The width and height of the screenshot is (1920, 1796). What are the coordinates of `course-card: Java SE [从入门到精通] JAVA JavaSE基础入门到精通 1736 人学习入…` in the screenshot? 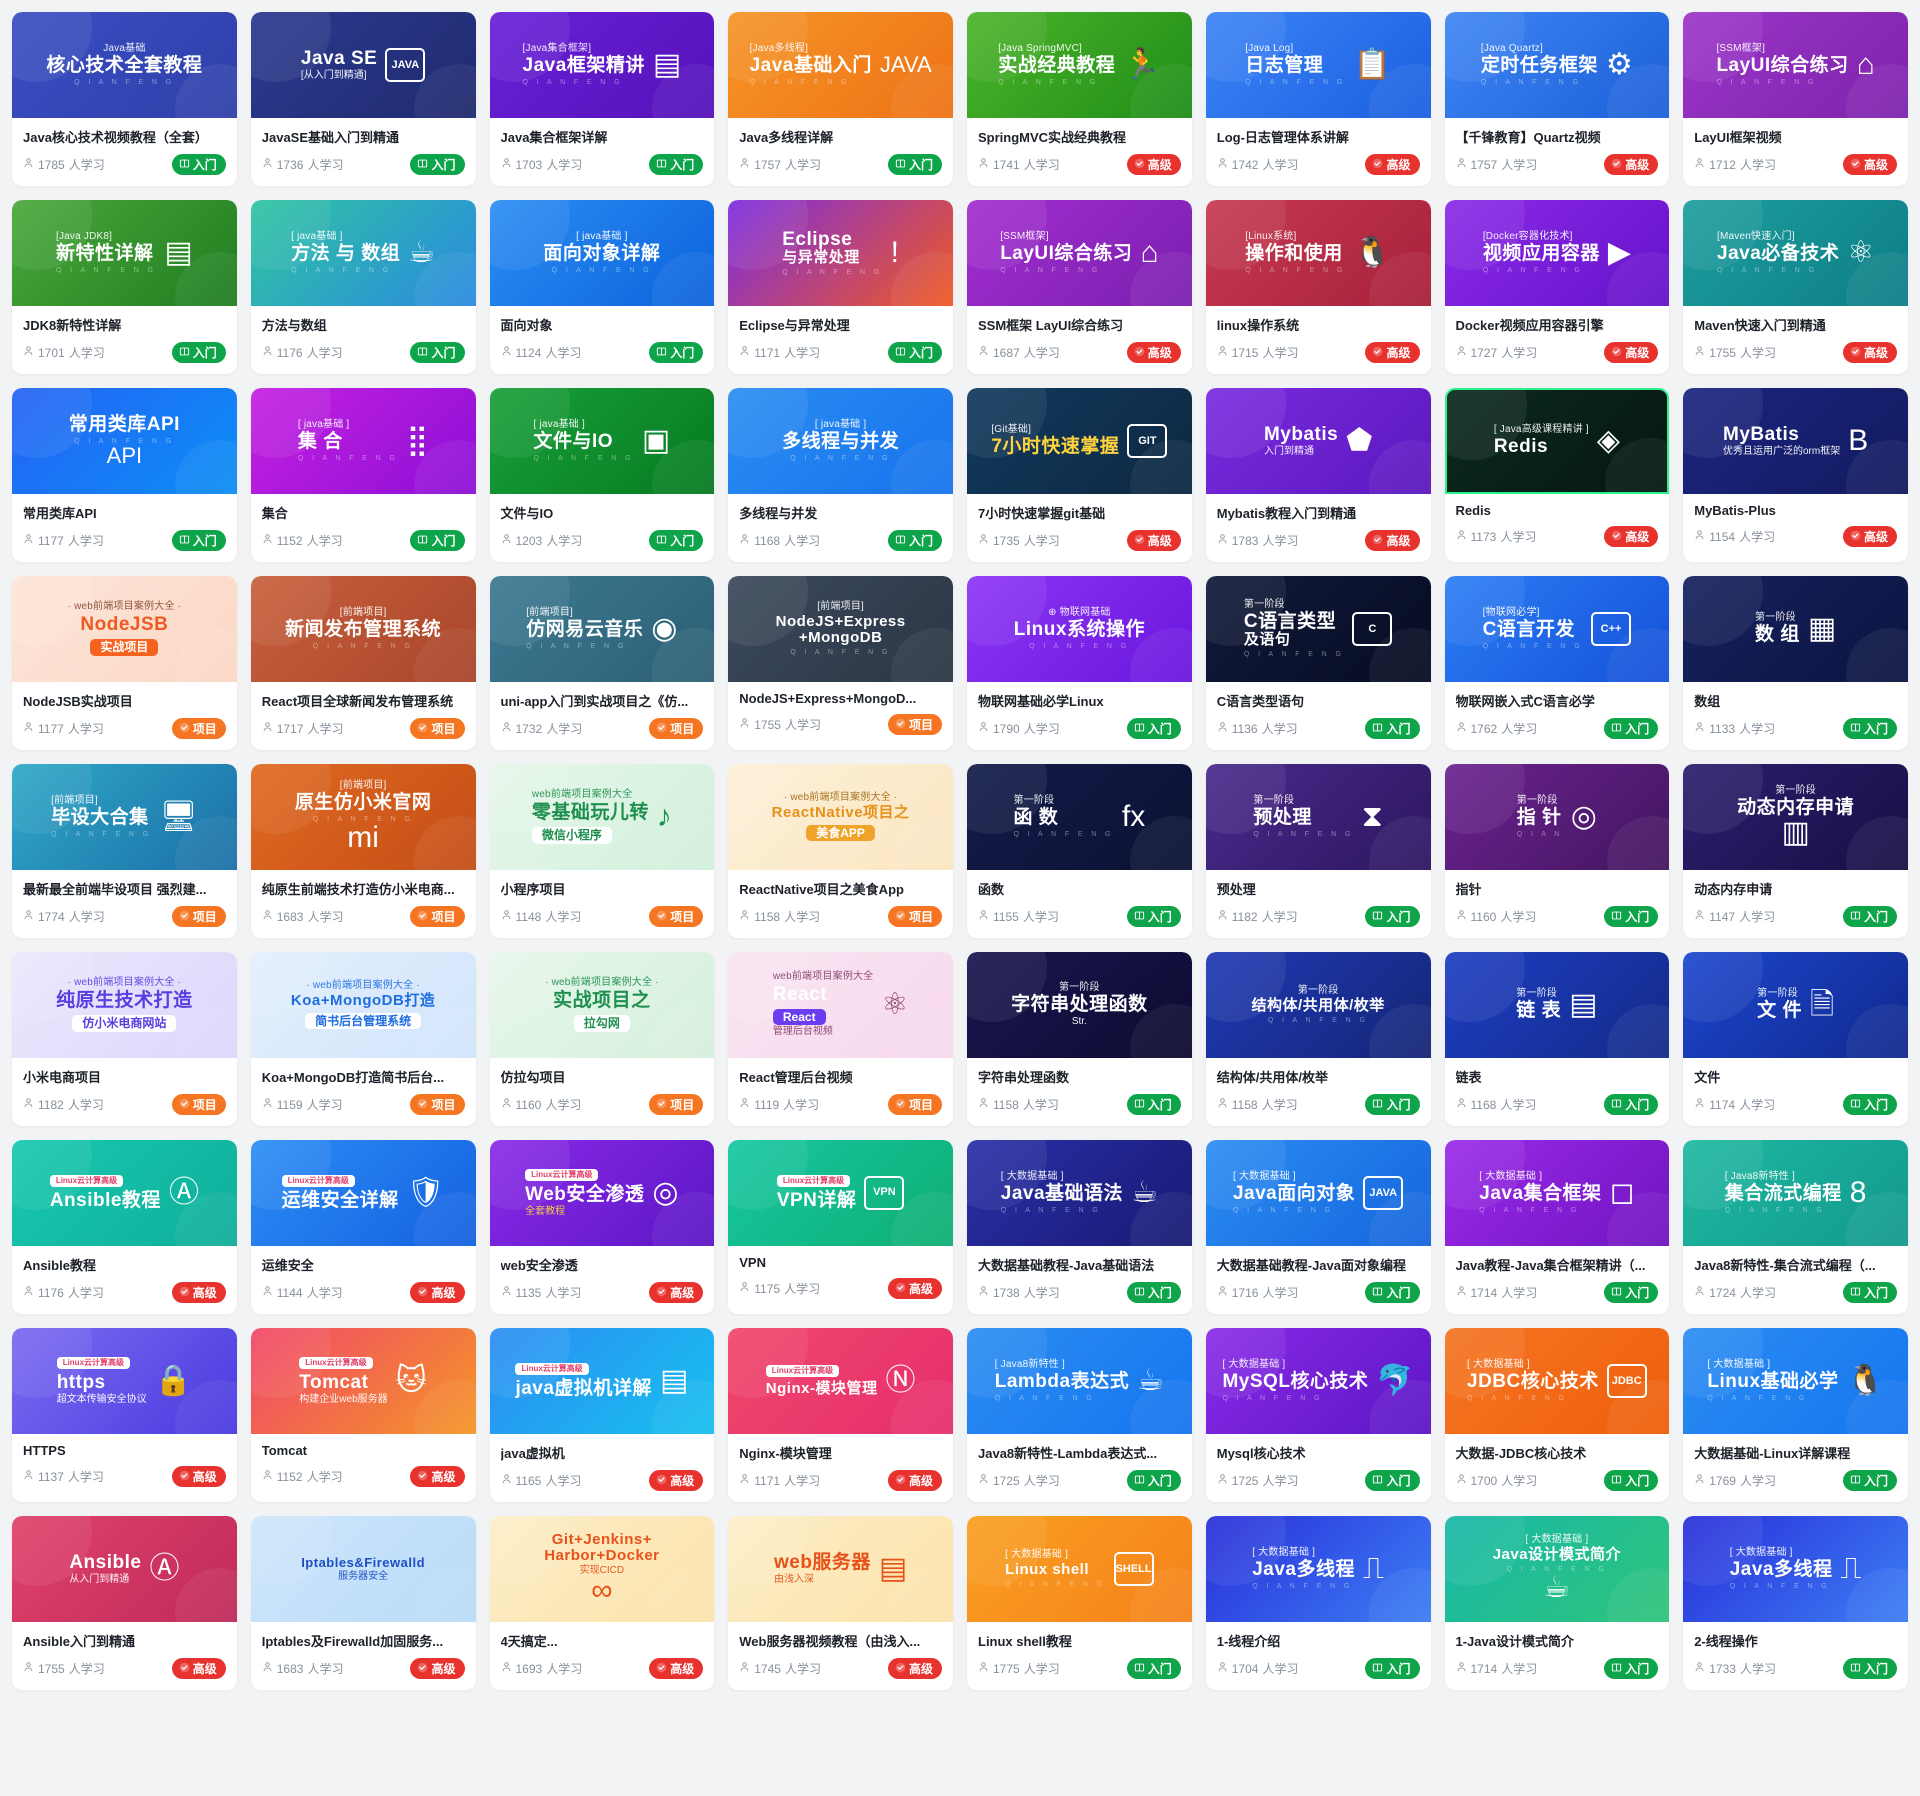 It's located at (363, 99).